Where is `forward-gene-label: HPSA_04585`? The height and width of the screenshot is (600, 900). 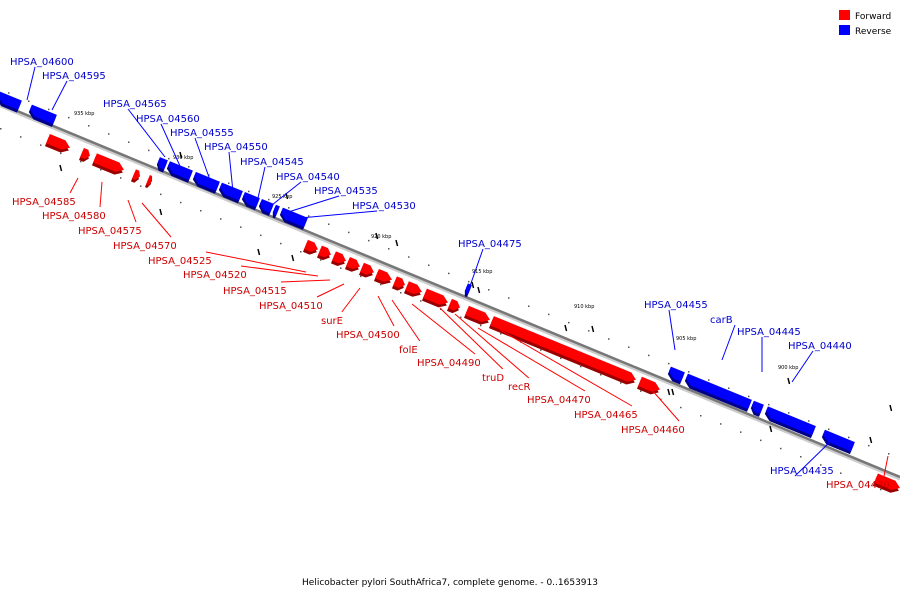
forward-gene-label: HPSA_04585 is located at coordinates (44, 202).